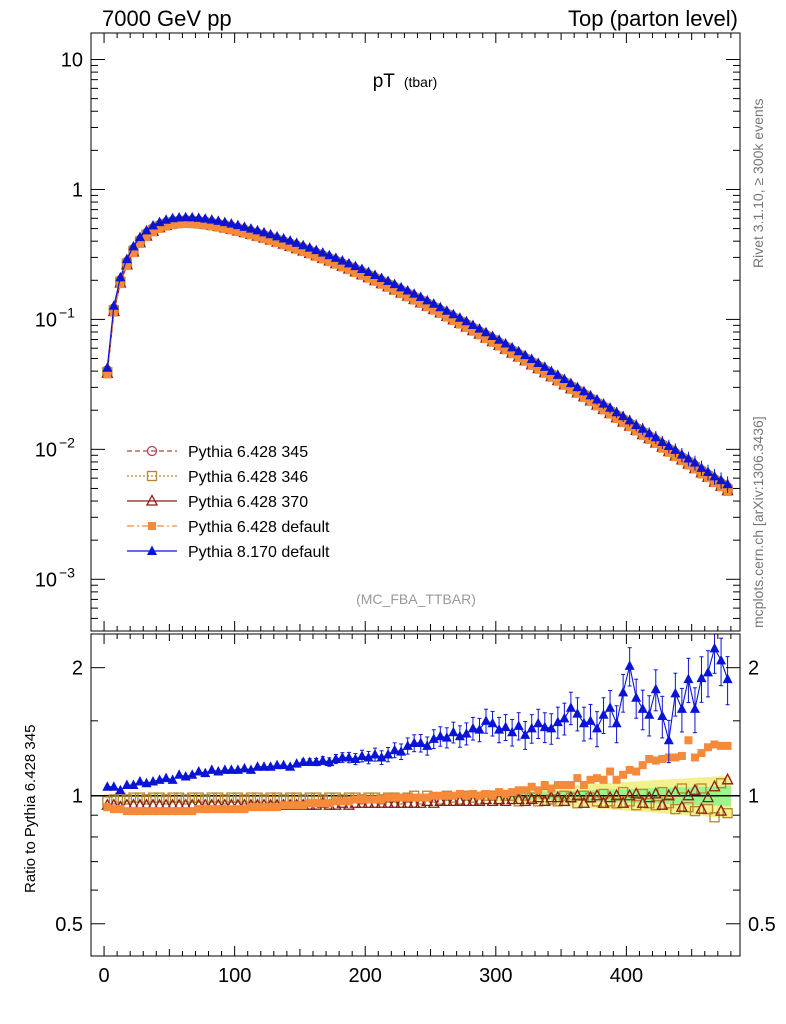 The width and height of the screenshot is (786, 1024). What do you see at coordinates (259, 527) in the screenshot?
I see `legend-label-p6def: Pythia 6.428 default` at bounding box center [259, 527].